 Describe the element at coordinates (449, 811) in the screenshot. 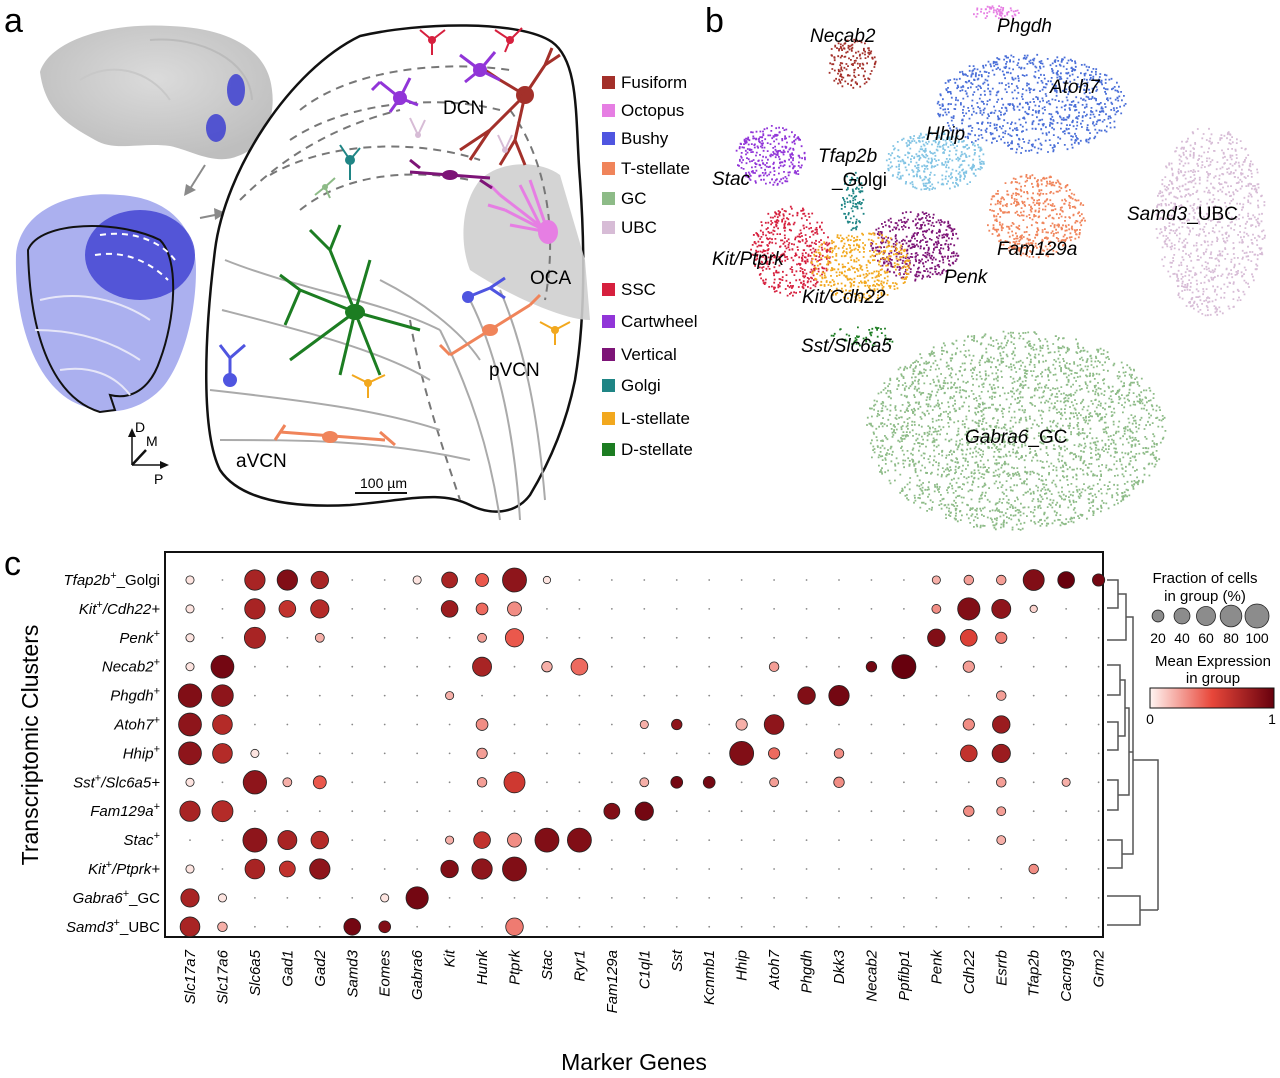

I see `dot-8-Kit` at that location.